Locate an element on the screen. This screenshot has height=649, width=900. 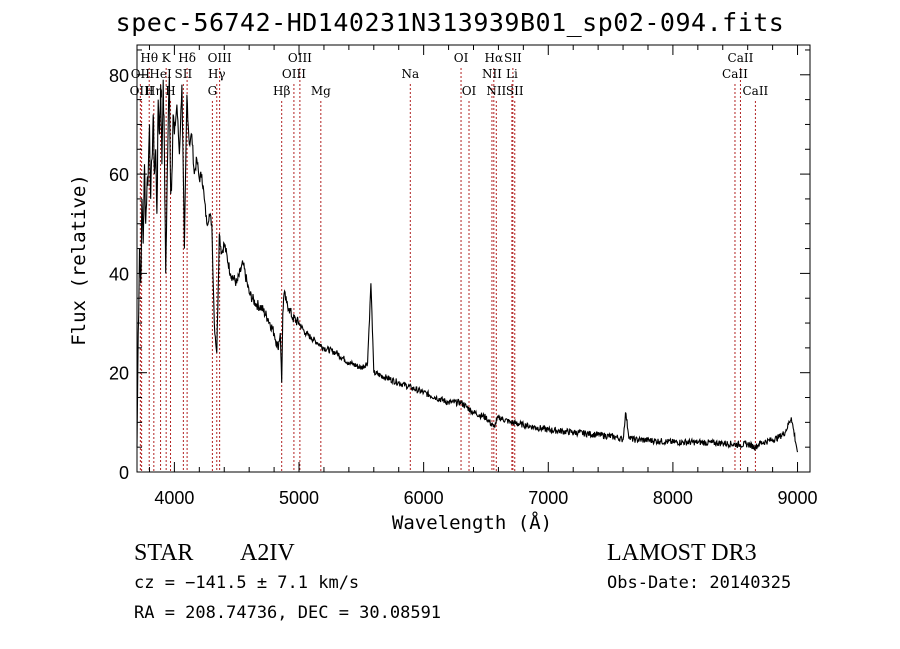
line-marker-label: Li is located at coordinates (512, 74).